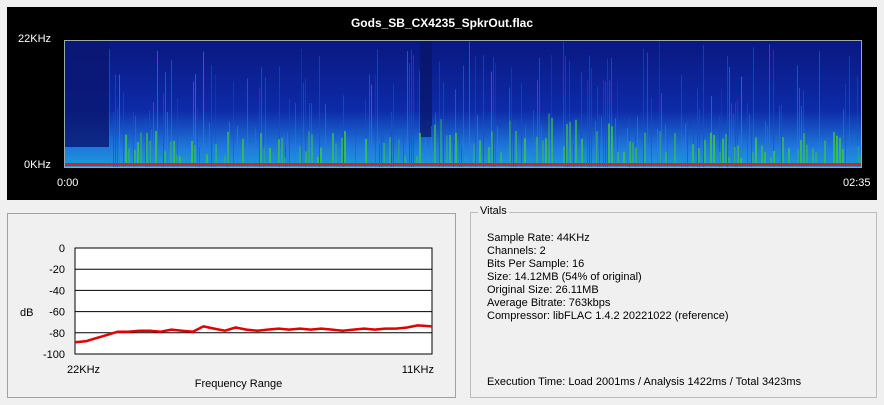 This screenshot has height=405, width=884. Describe the element at coordinates (442, 23) in the screenshot. I see `file-title: Gods_SB_CX4235_SpkrOut.flac` at that location.